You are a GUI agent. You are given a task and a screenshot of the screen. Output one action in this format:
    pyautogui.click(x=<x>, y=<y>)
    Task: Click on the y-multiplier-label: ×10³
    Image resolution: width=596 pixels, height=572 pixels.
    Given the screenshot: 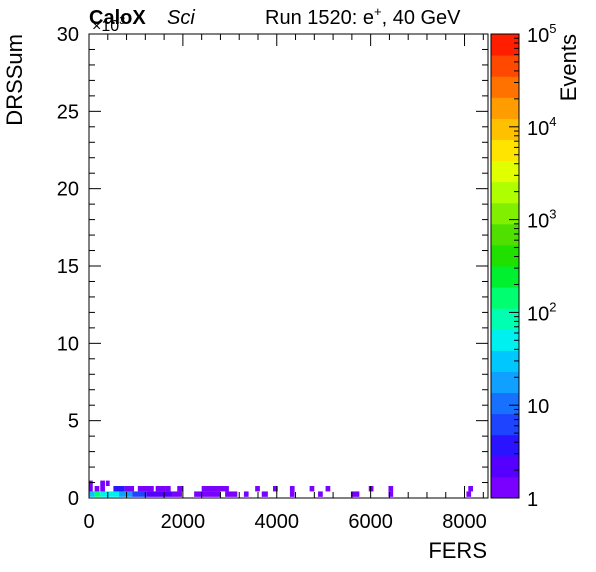 What is the action you would take?
    pyautogui.click(x=108, y=25)
    